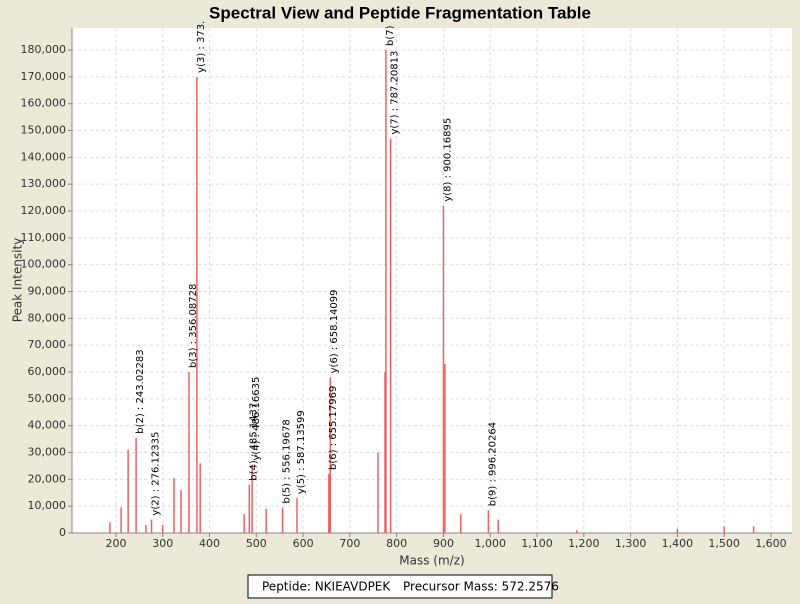  What do you see at coordinates (47, 291) in the screenshot?
I see `y-tick-label: 90,000` at bounding box center [47, 291].